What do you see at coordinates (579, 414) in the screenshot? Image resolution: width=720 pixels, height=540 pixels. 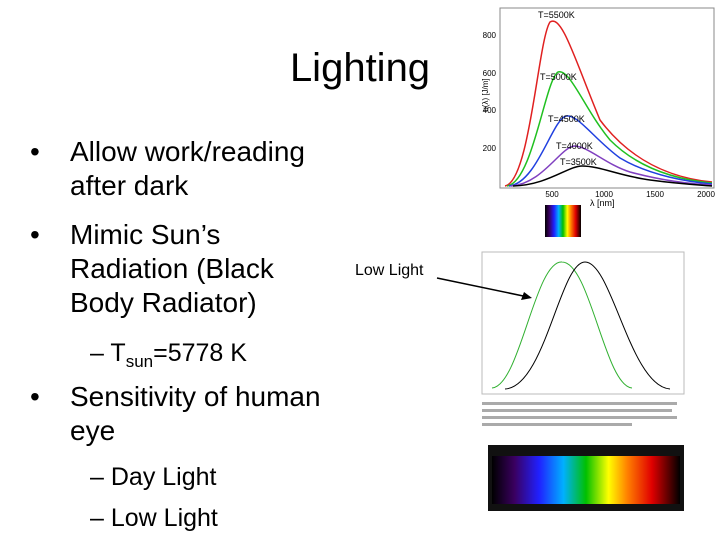 I see `caption-lines` at bounding box center [579, 414].